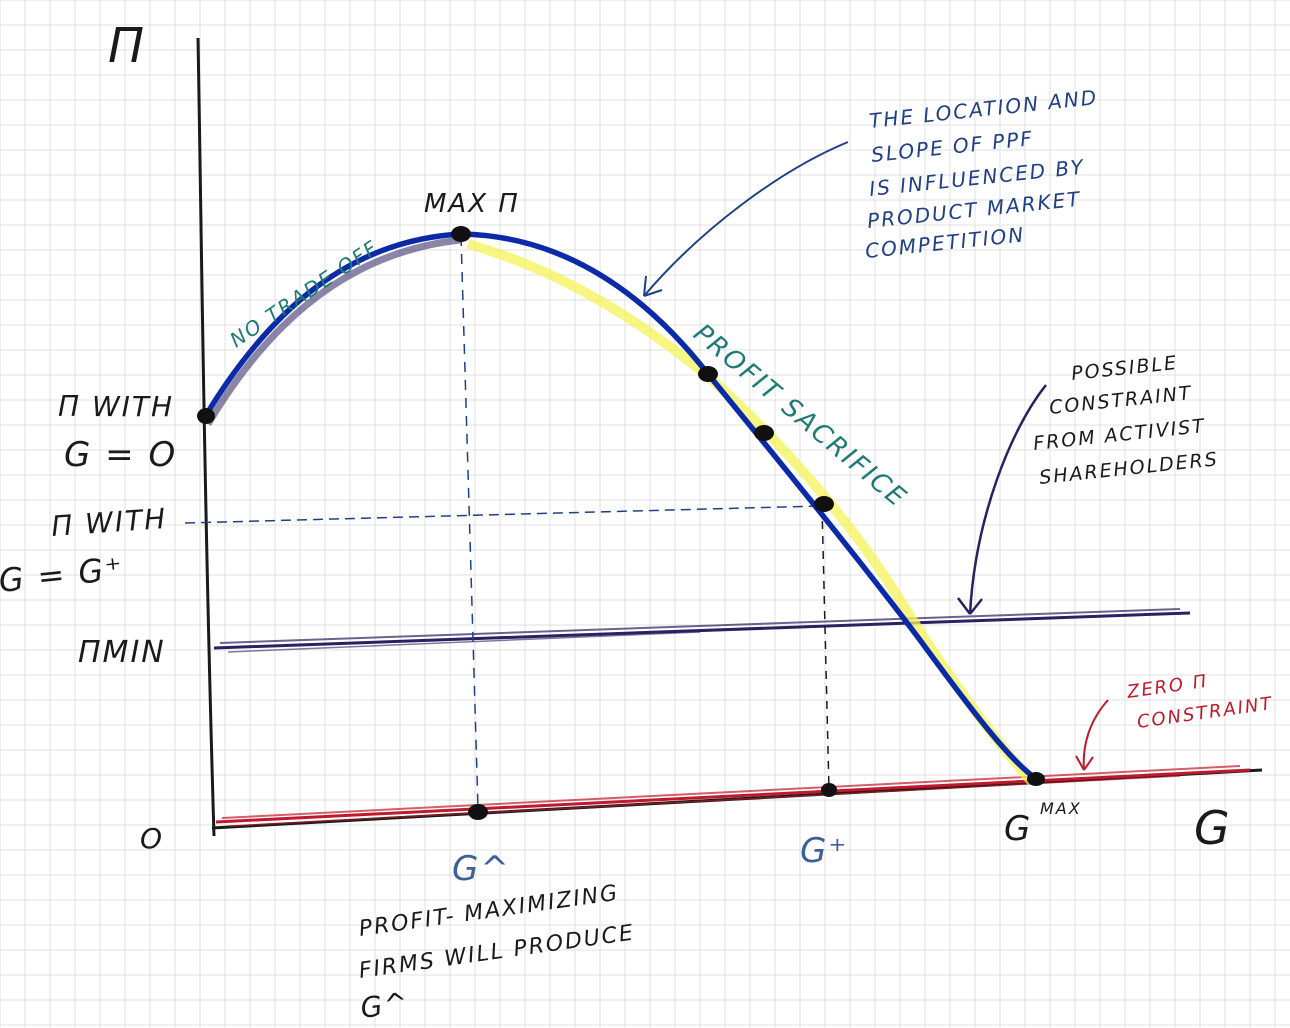 The width and height of the screenshot is (1290, 1028). Describe the element at coordinates (1205, 713) in the screenshot. I see `zero-note-line: CONSTRAINT` at that location.